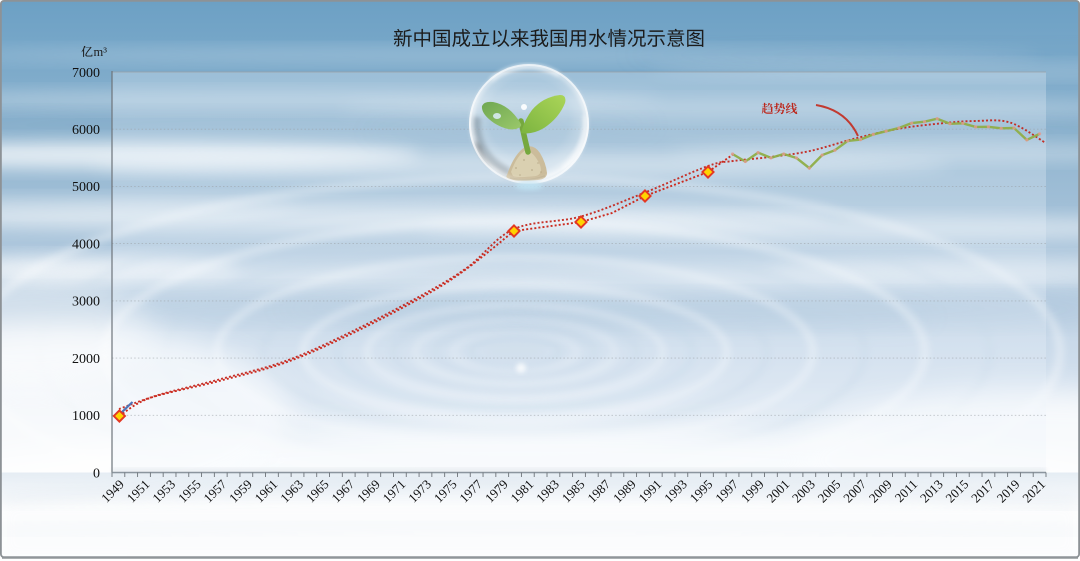 The image size is (1080, 561). What do you see at coordinates (86, 73) in the screenshot?
I see `svg-text: 7000` at bounding box center [86, 73].